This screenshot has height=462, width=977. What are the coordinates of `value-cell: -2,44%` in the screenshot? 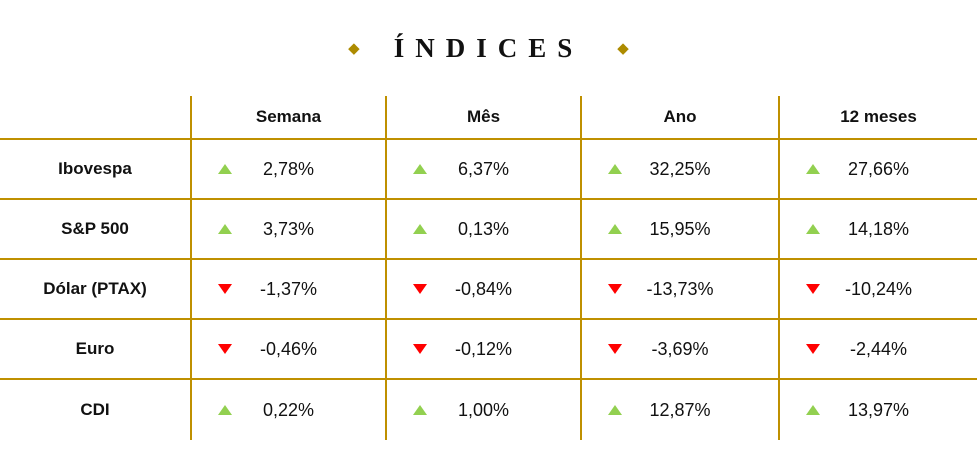 It's located at (877, 350).